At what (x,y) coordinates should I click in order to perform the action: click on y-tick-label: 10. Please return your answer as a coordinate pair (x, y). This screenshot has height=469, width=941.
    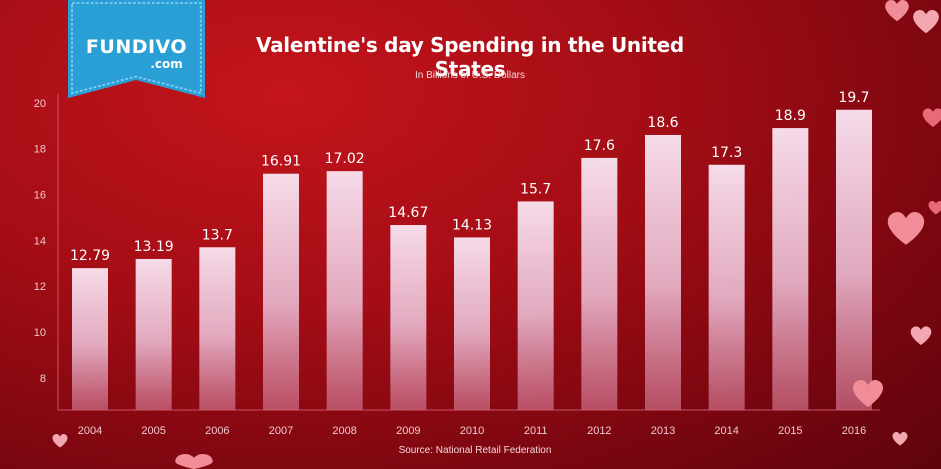
    Looking at the image, I should click on (40, 333).